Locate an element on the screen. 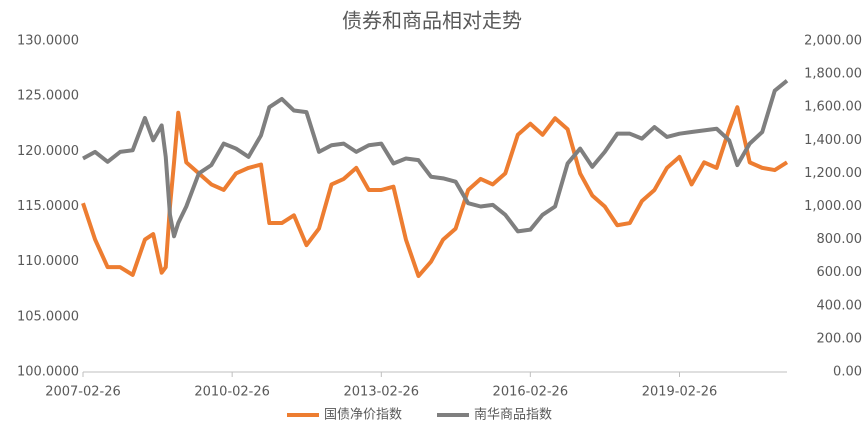 This screenshot has height=432, width=864. y-tick-label: 100.0000 is located at coordinates (48, 372).